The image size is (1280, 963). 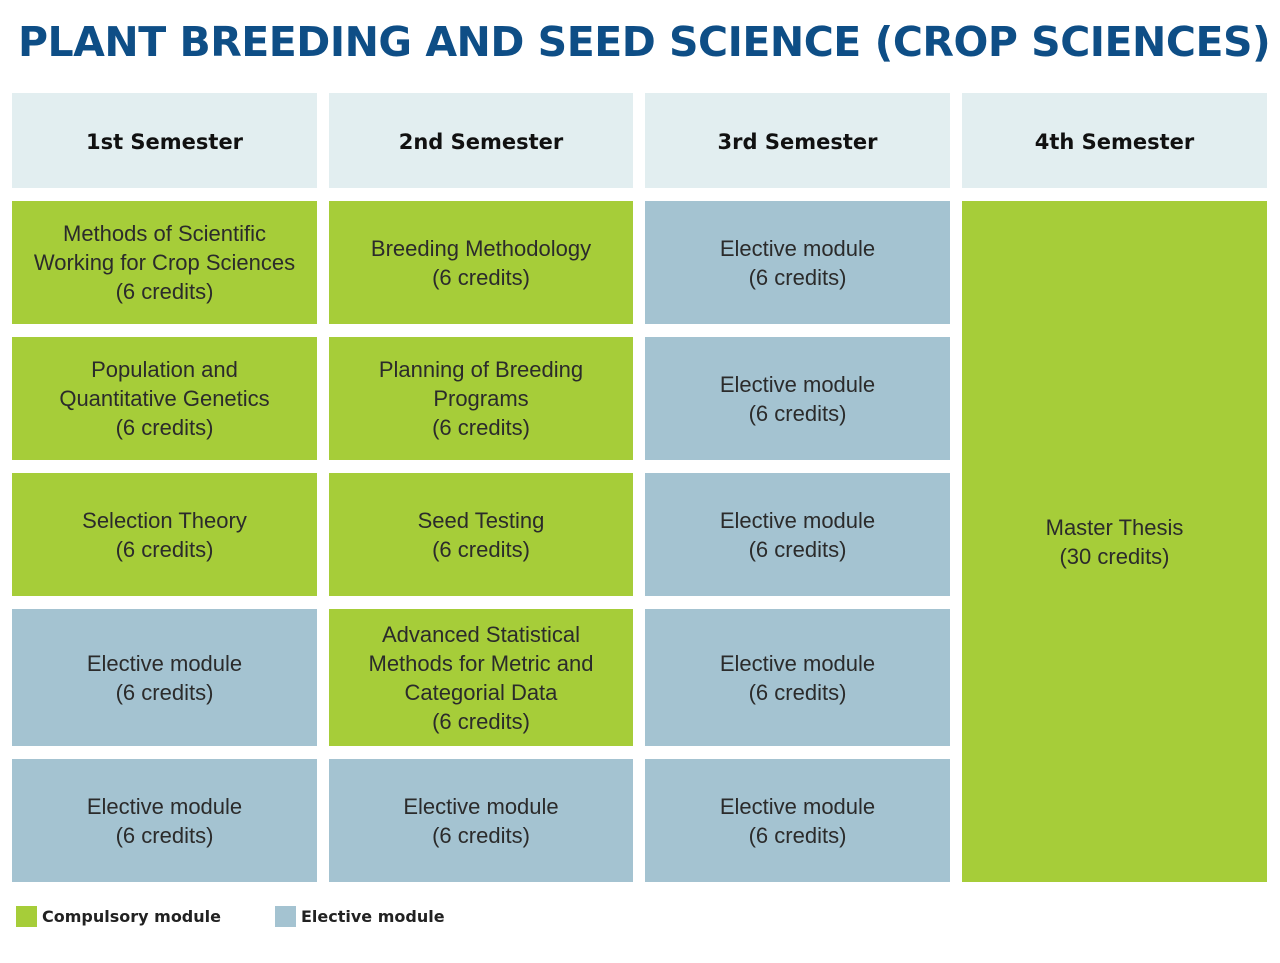 I want to click on module-seed-testing: Seed Testing (6 credits), so click(x=481, y=534).